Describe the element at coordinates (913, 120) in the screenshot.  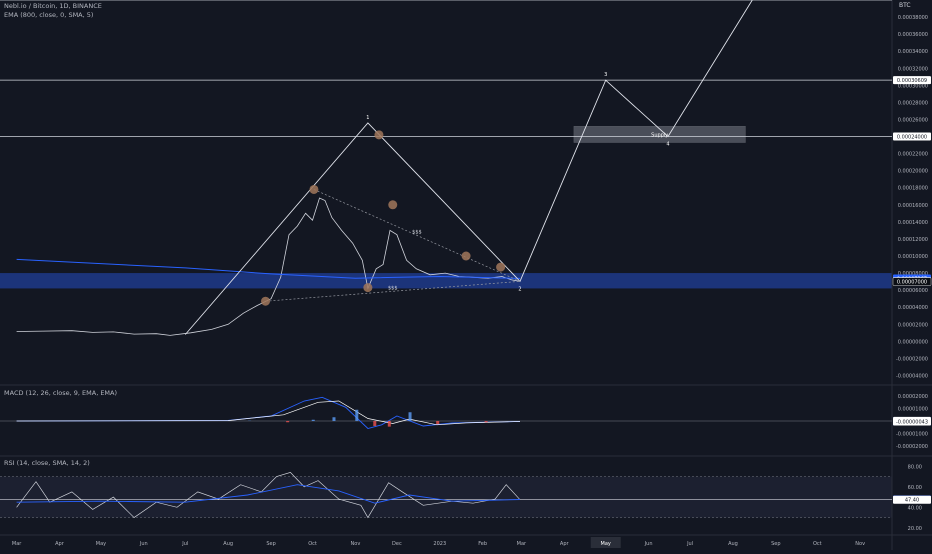
I see `y-tick-label: 0.00026000` at that location.